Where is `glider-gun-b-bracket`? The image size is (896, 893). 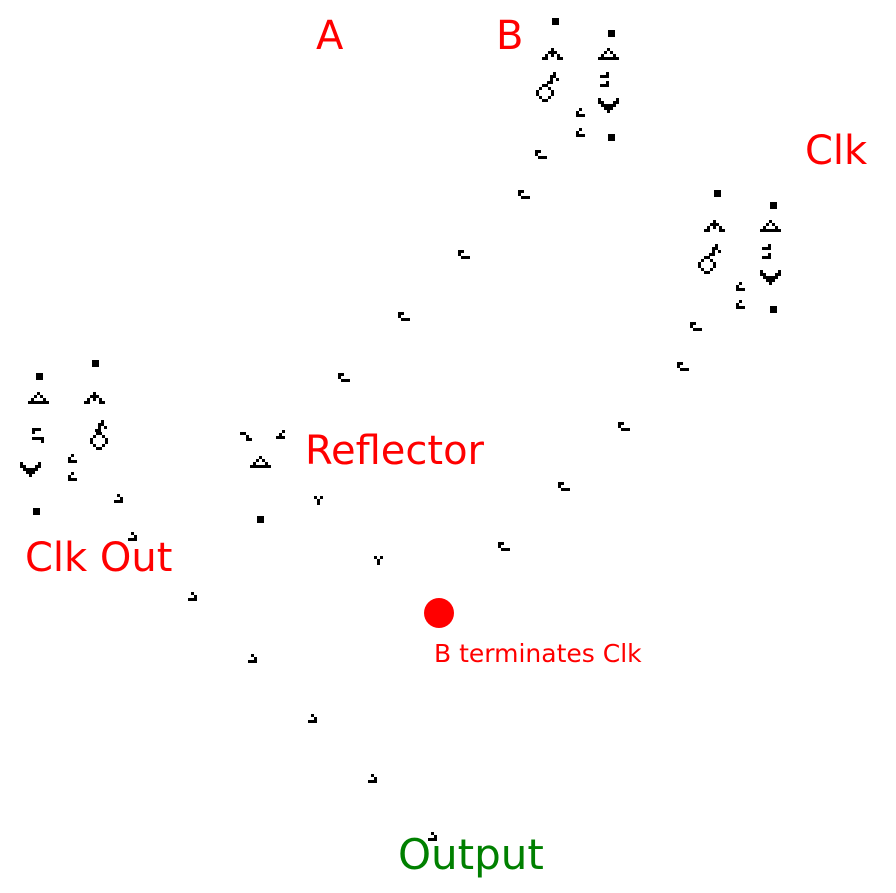 glider-gun-b-bracket is located at coordinates (604, 79).